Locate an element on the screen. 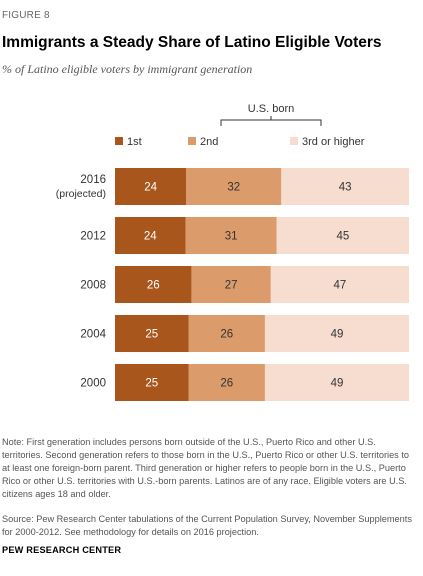 This screenshot has height=576, width=423. bar-2012-second is located at coordinates (231, 235).